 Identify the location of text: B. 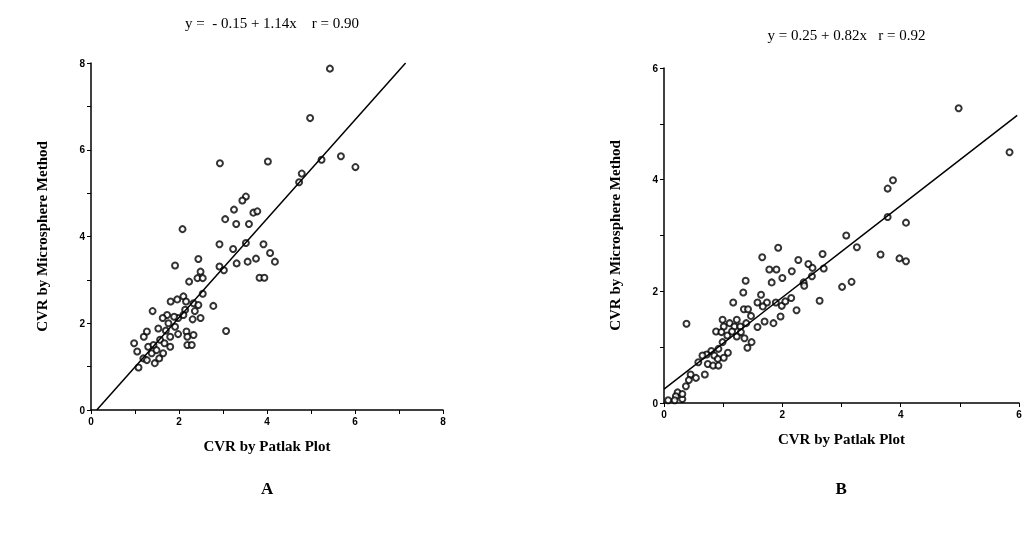
(841, 488).